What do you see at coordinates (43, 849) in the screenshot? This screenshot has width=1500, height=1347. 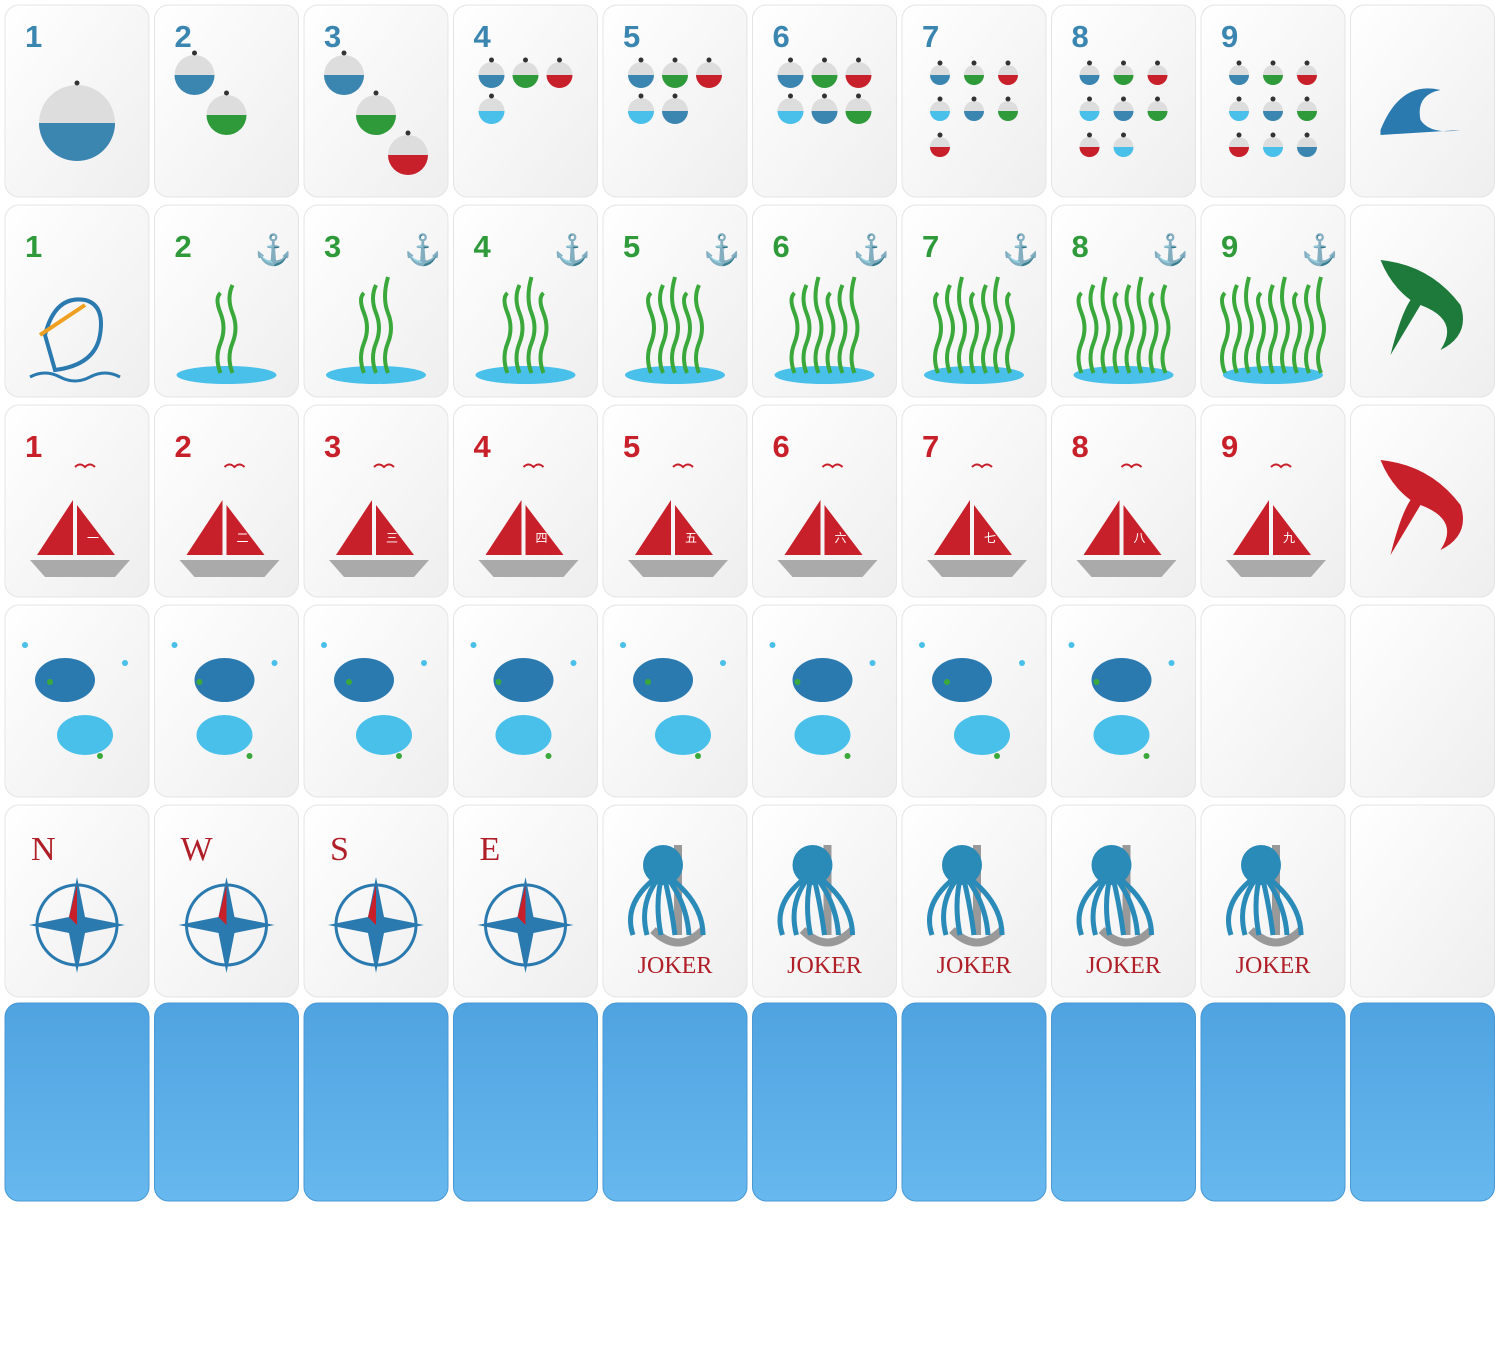 I see `wind-letter: N` at bounding box center [43, 849].